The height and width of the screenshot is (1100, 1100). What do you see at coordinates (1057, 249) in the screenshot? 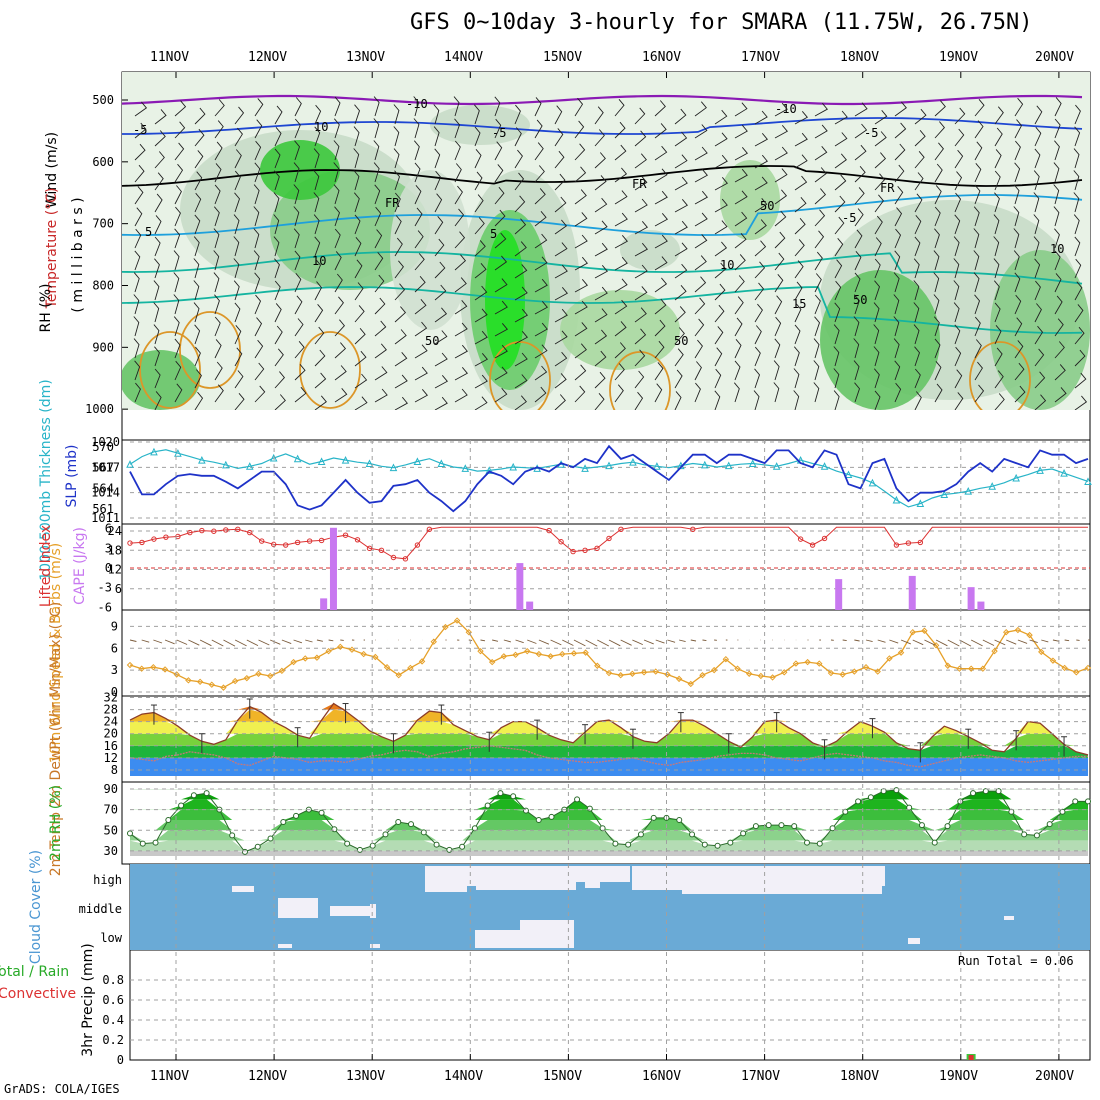
I see `contour-label: 10` at bounding box center [1057, 249].